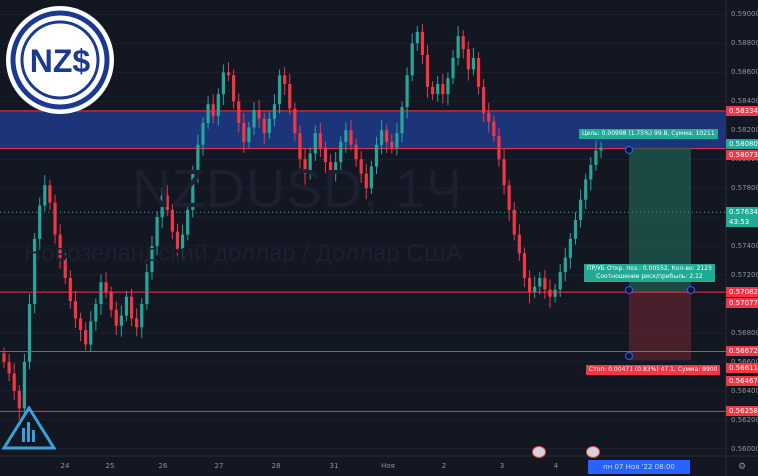  I want to click on price-axis-label: 0.58400, so click(744, 101).